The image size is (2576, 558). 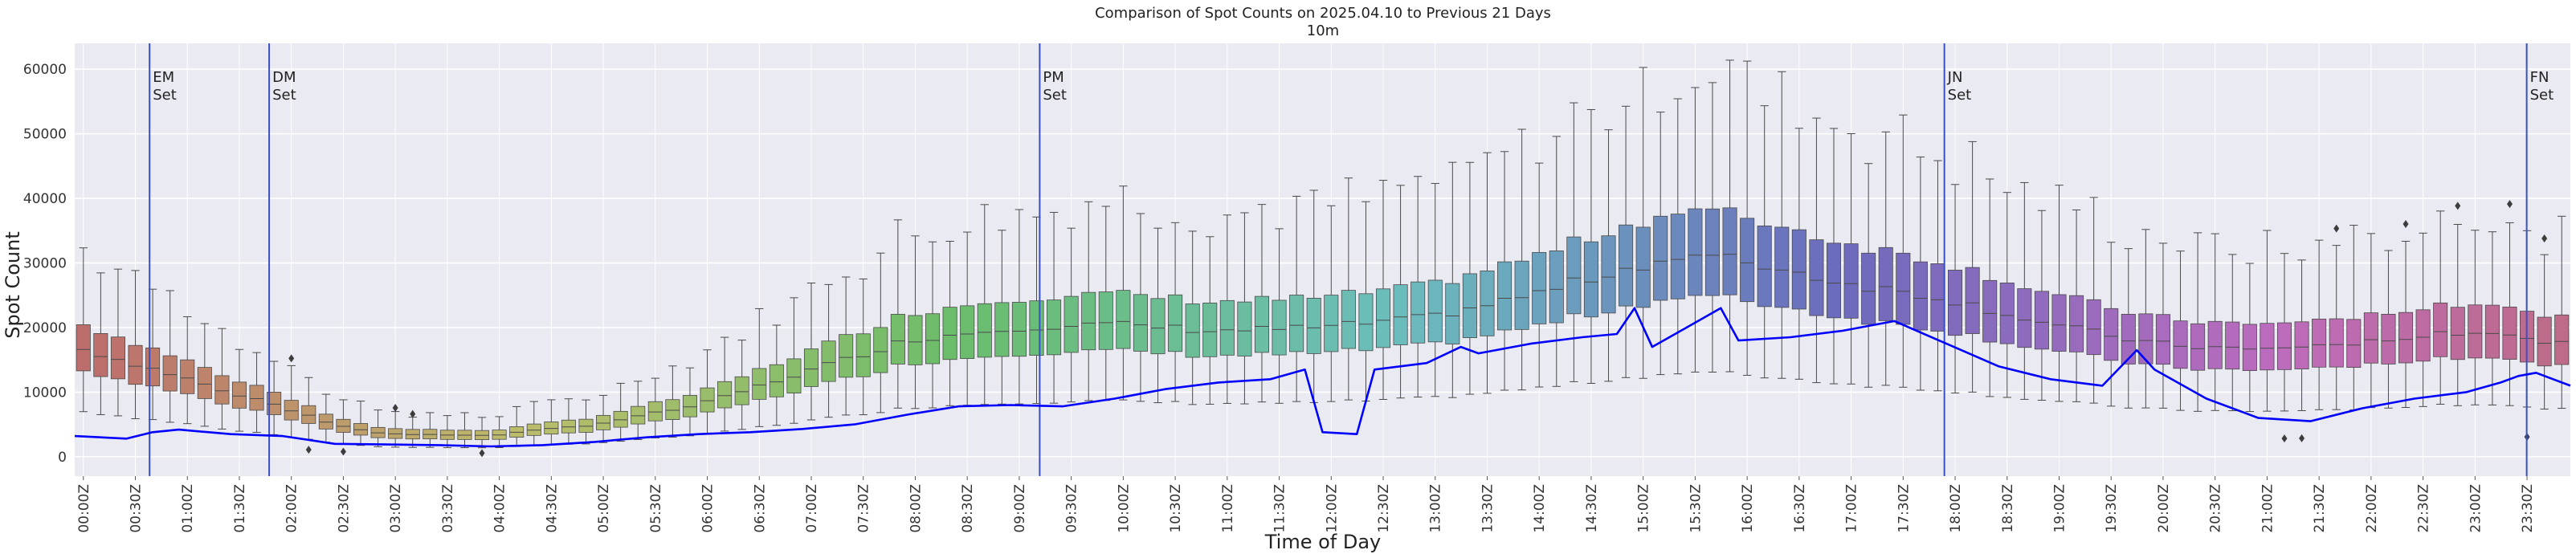 What do you see at coordinates (45, 328) in the screenshot?
I see `y-tick-label: 20000` at bounding box center [45, 328].